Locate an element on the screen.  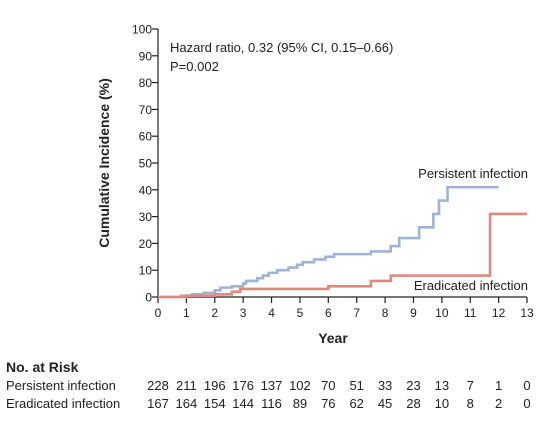
y-tick-label-10: 10 is located at coordinates (146, 271).